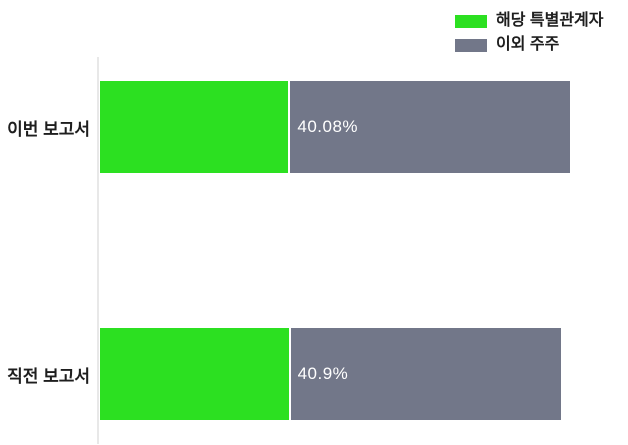 The width and height of the screenshot is (628, 445). Describe the element at coordinates (550, 20) in the screenshot. I see `legend-label-special: 해당 특별관계자` at that location.